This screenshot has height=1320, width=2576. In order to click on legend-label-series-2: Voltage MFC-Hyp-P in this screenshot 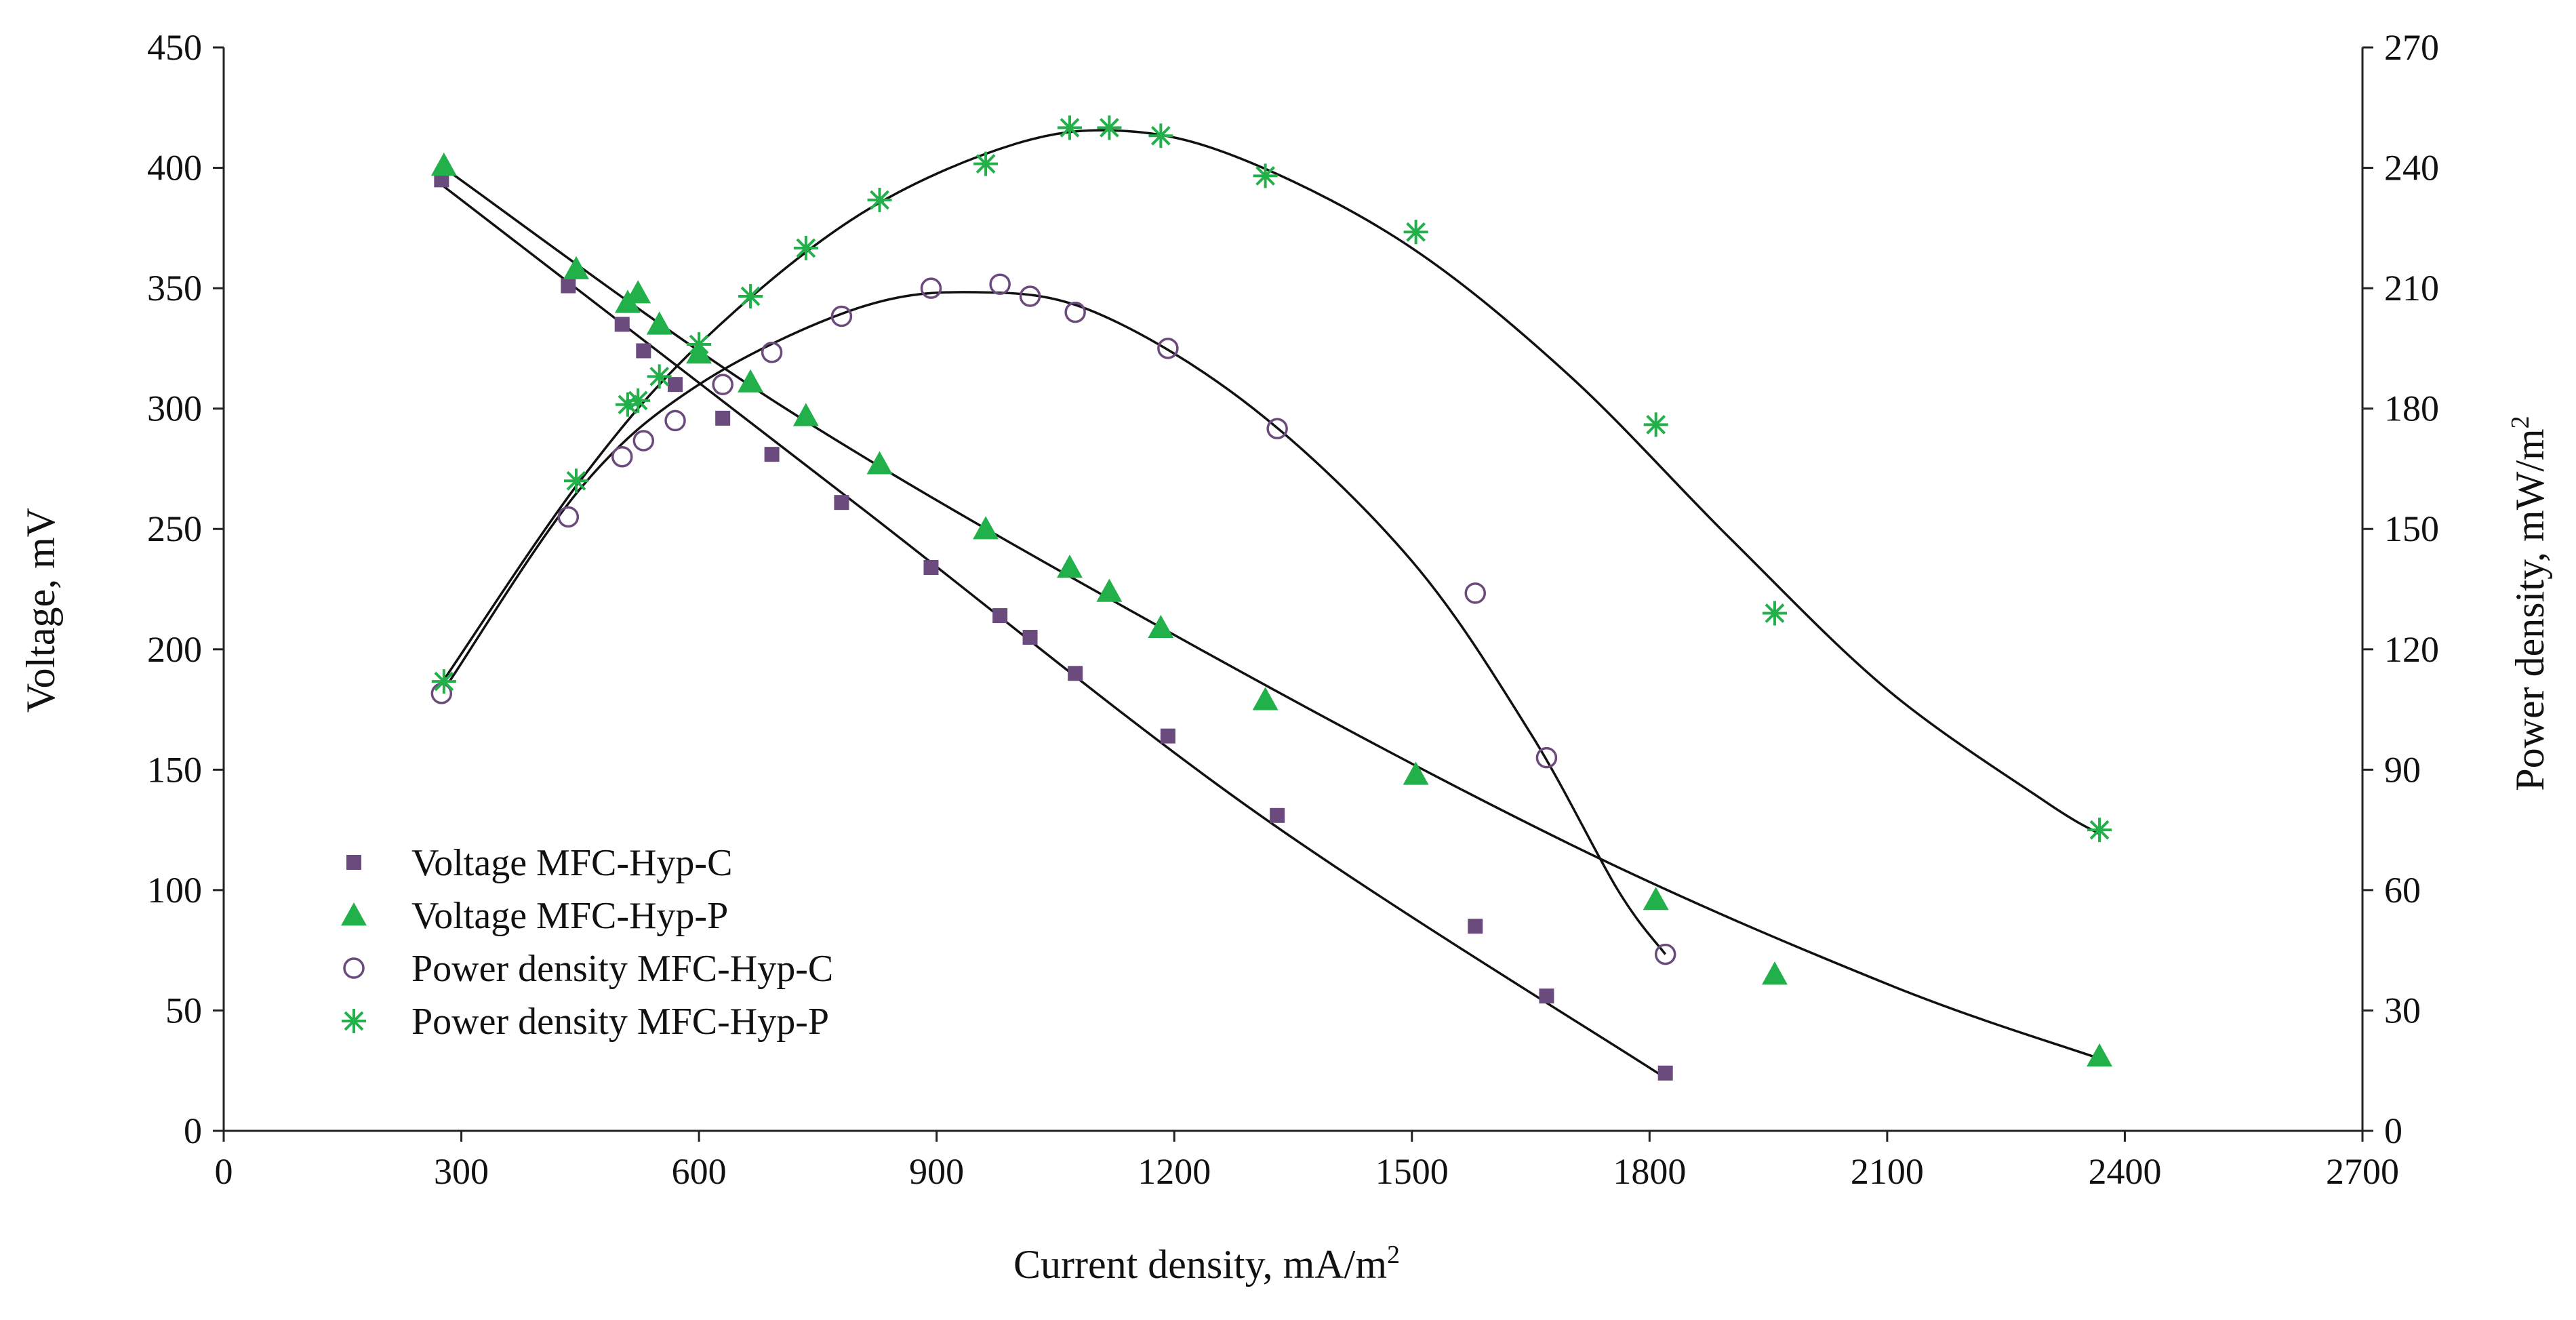, I will do `click(569, 916)`.